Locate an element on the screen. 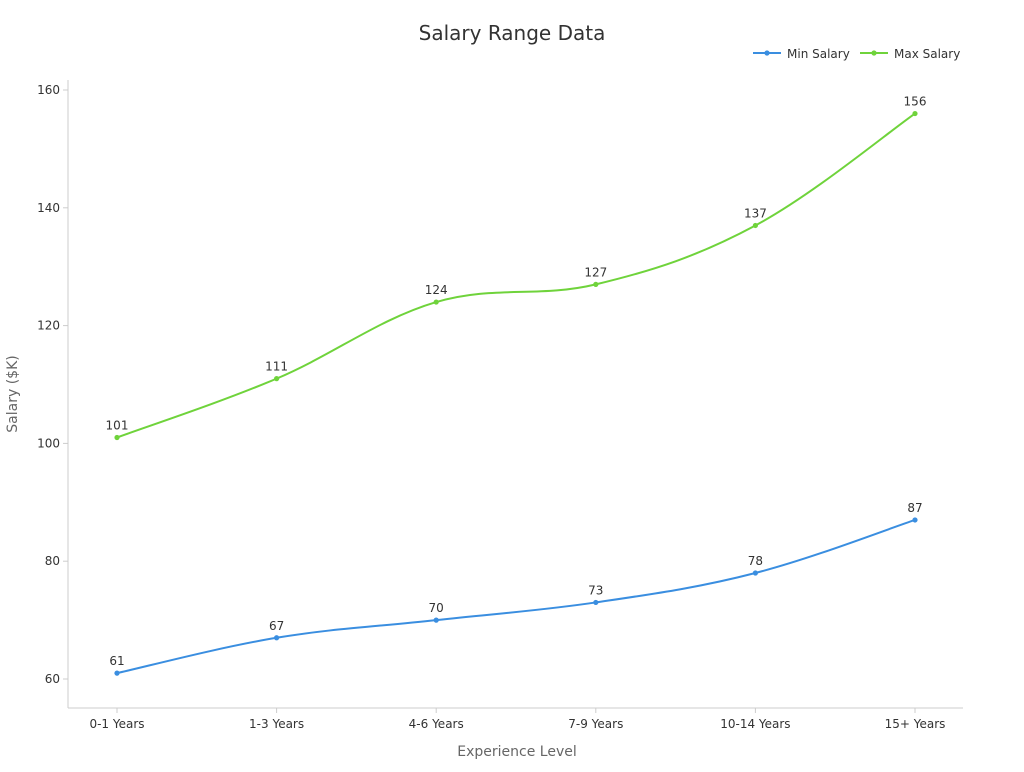 Image resolution: width=1024 pixels, height=772 pixels. data-label-max-salary: 156 is located at coordinates (915, 102).